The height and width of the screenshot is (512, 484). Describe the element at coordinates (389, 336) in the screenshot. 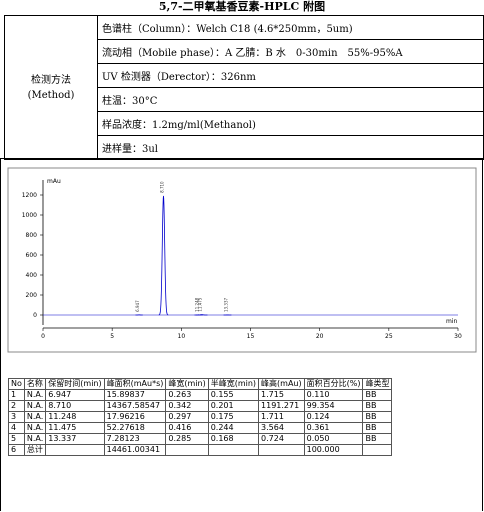

I see `x-tick-label: 25` at that location.